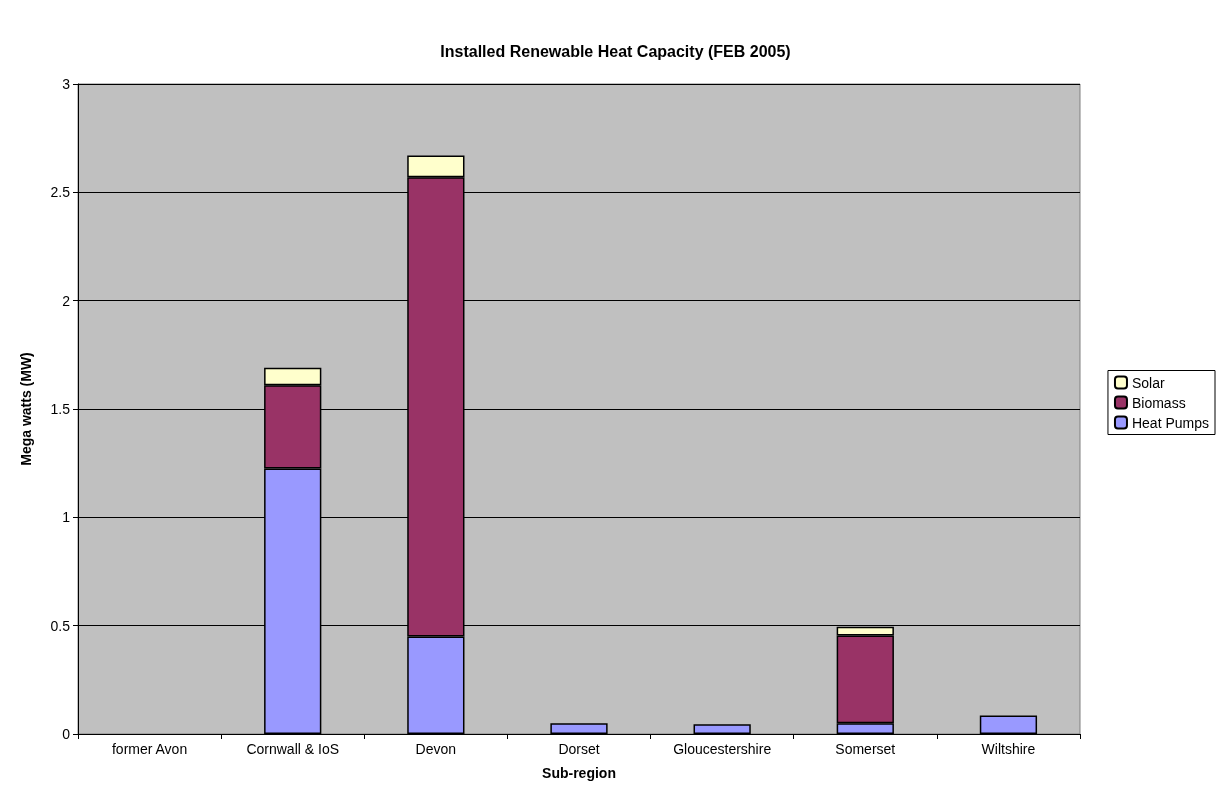 The width and height of the screenshot is (1231, 805). What do you see at coordinates (293, 749) in the screenshot?
I see `x-tick-label: Cornwall & IoS` at bounding box center [293, 749].